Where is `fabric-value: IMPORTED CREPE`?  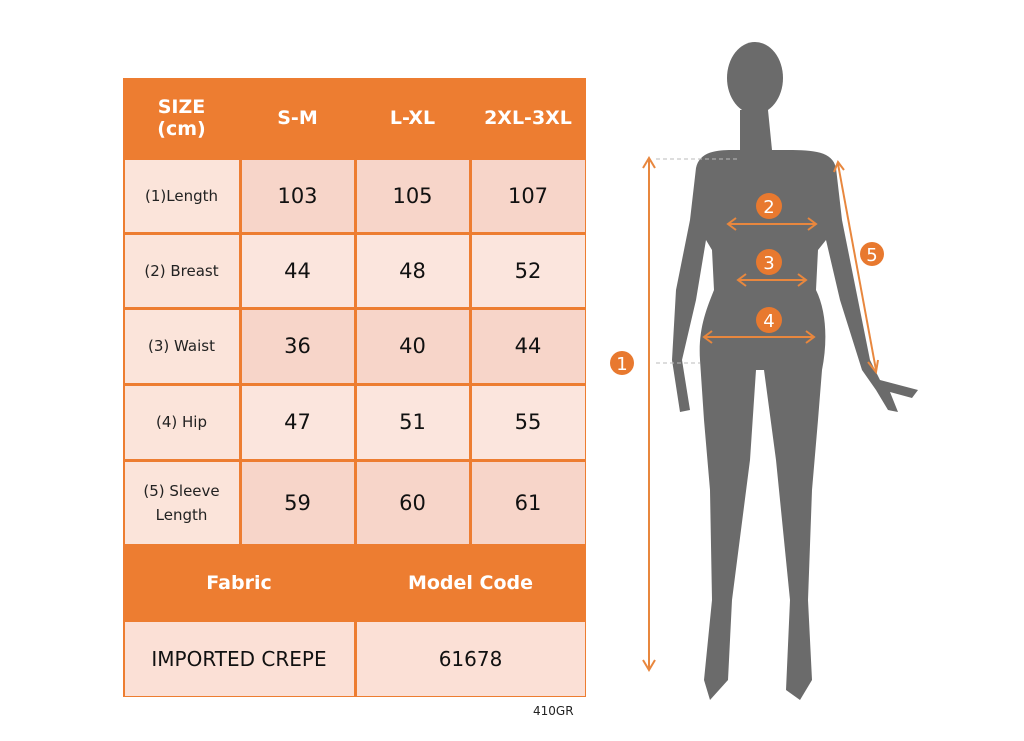 fabric-value: IMPORTED CREPE is located at coordinates (239, 658).